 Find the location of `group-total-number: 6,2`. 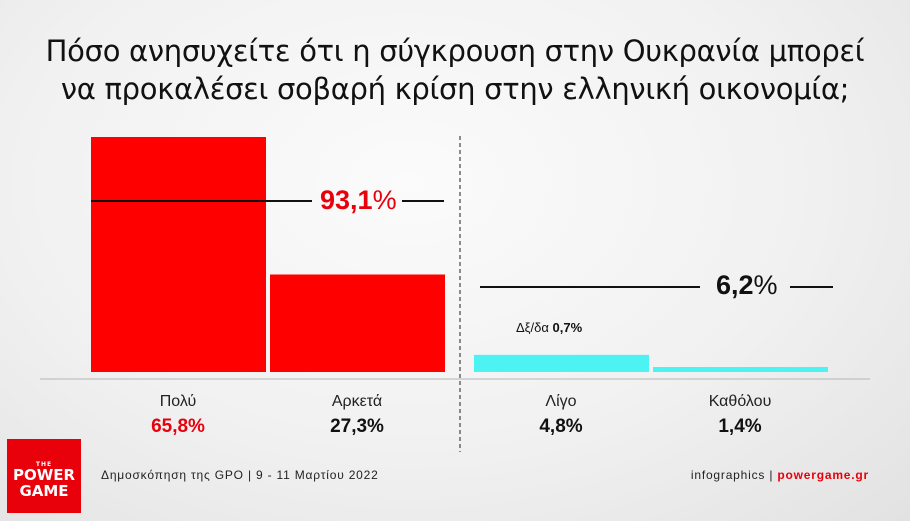

group-total-number: 6,2 is located at coordinates (735, 285).